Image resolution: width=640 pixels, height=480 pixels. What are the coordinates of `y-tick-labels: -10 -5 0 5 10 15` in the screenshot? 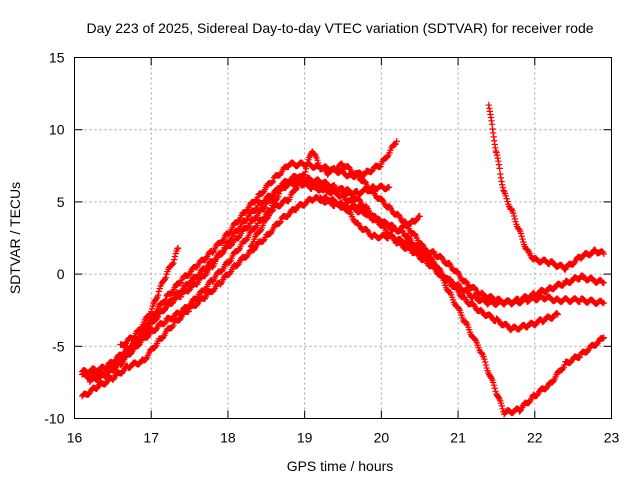 It's located at (54, 238).